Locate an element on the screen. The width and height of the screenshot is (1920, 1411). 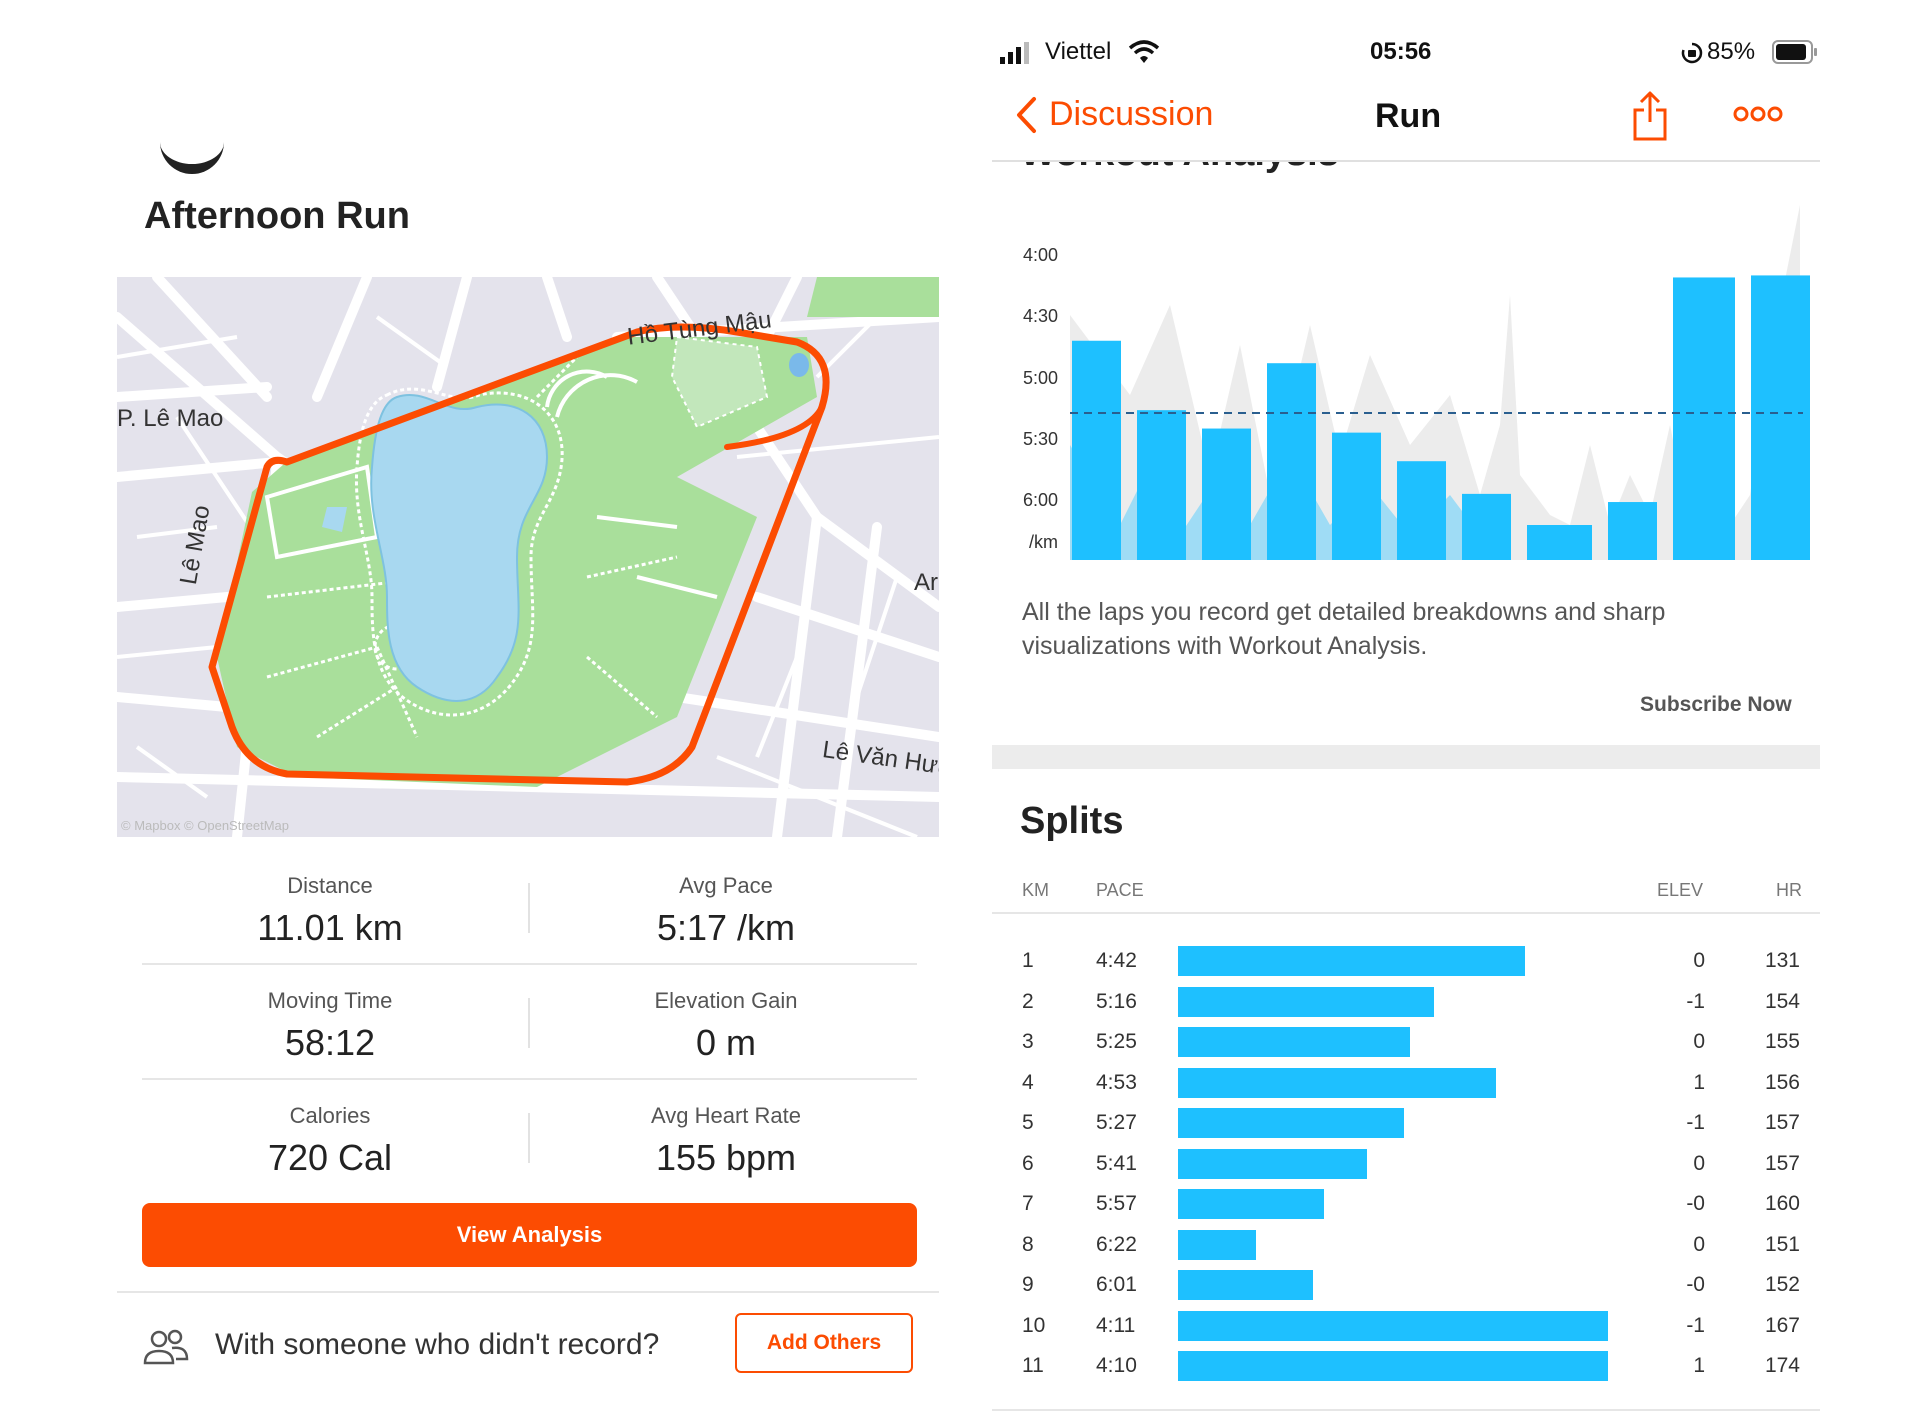
split-row: 1 4:42 0 131 is located at coordinates (960, 963).